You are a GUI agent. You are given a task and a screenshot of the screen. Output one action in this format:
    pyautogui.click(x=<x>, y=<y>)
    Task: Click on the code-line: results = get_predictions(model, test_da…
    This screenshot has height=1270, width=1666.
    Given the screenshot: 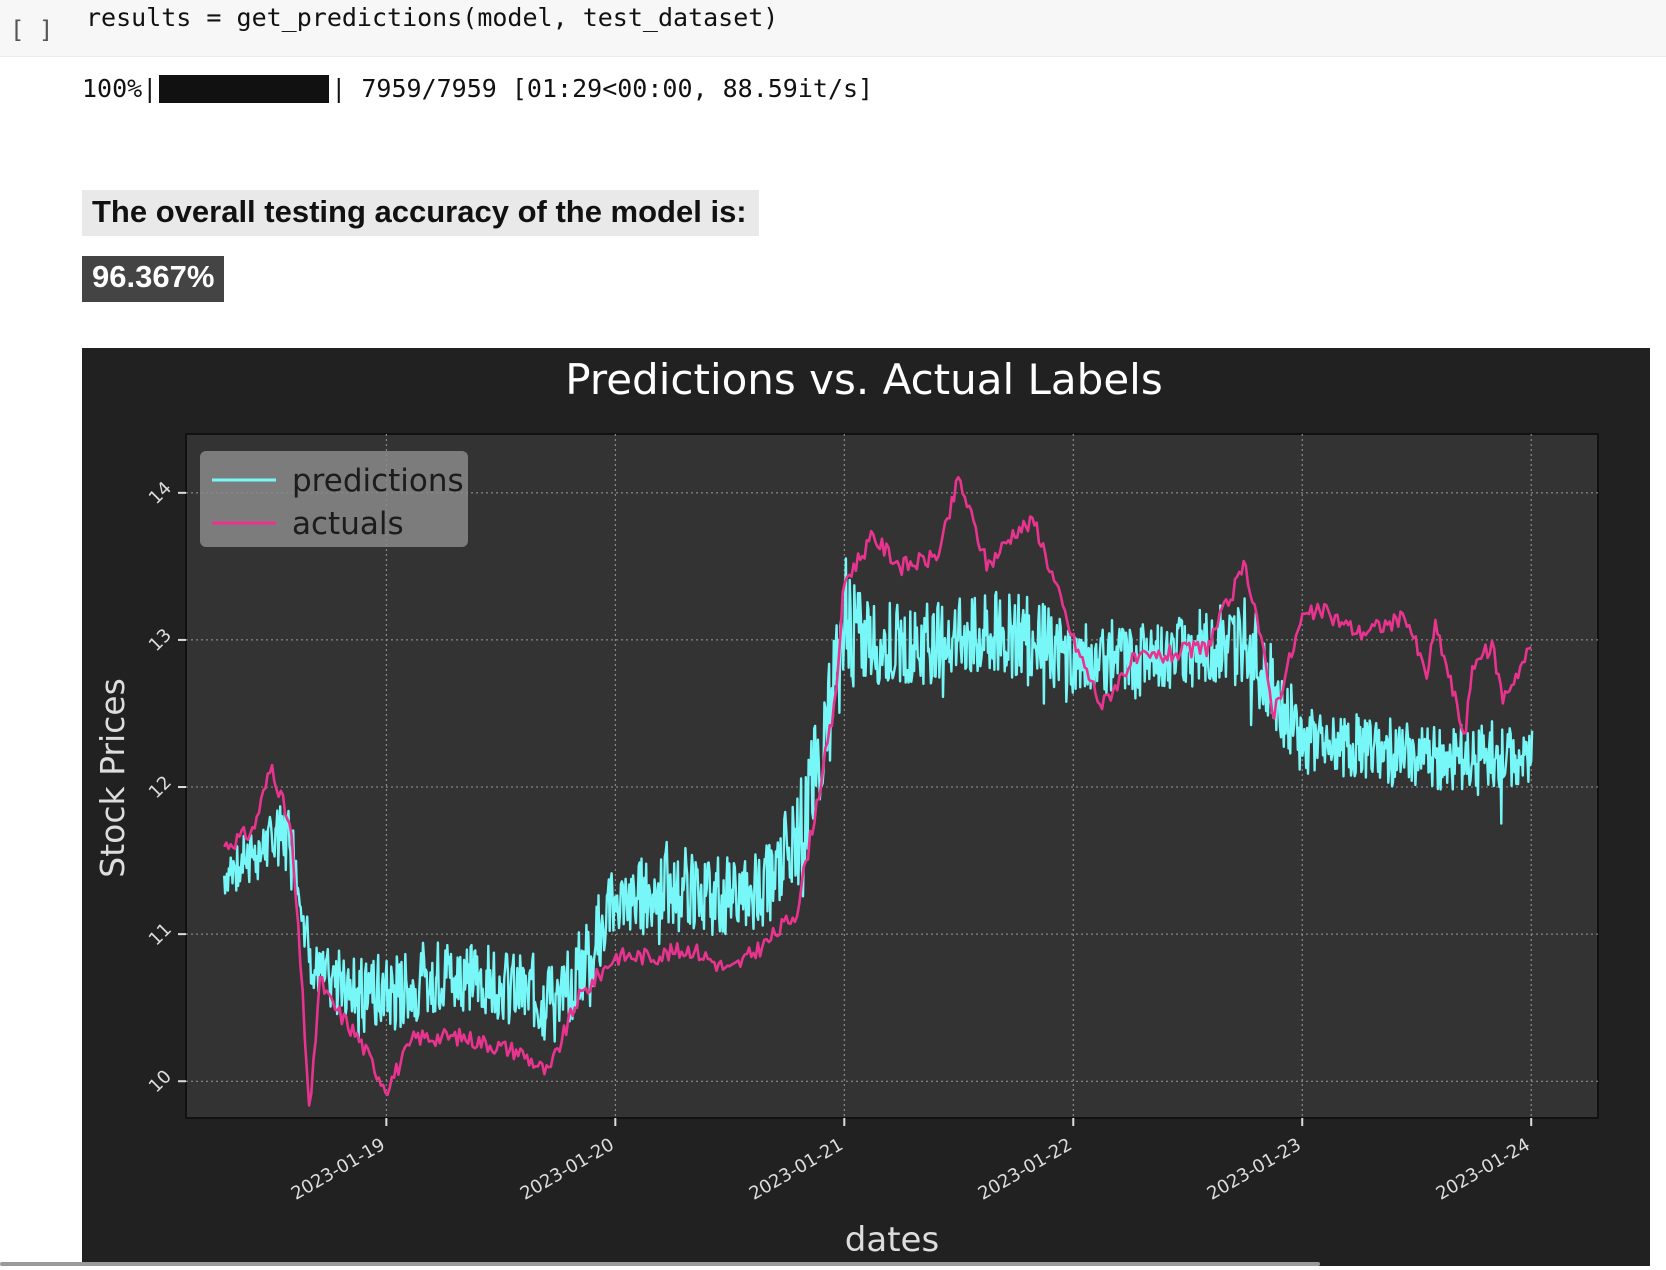 What is the action you would take?
    pyautogui.click(x=432, y=17)
    